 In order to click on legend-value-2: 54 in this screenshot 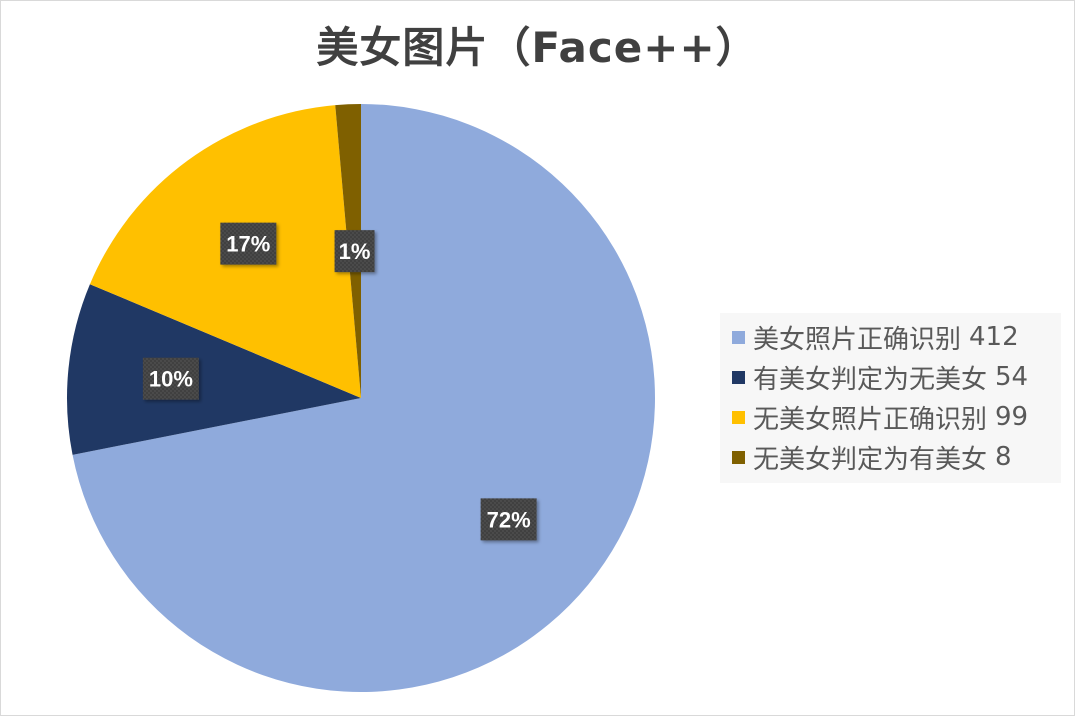, I will do `click(1012, 377)`.